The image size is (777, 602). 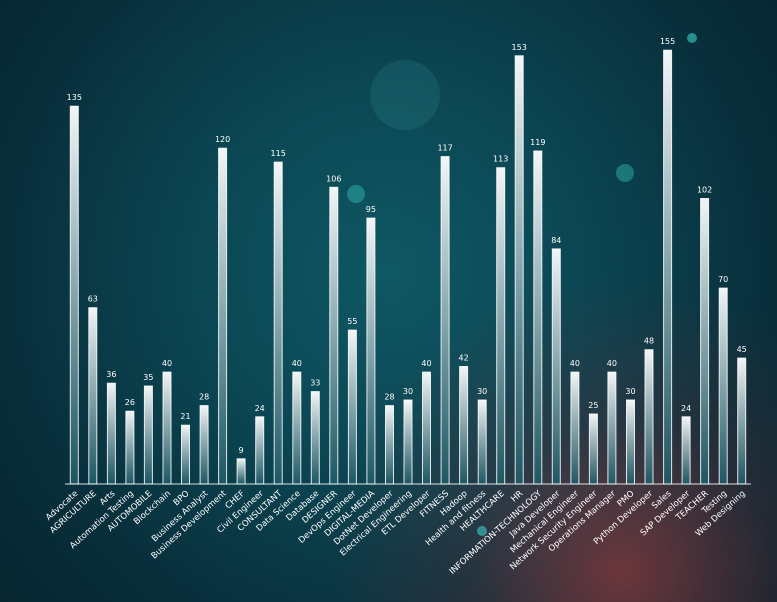 What do you see at coordinates (371, 209) in the screenshot?
I see `data-label: 95` at bounding box center [371, 209].